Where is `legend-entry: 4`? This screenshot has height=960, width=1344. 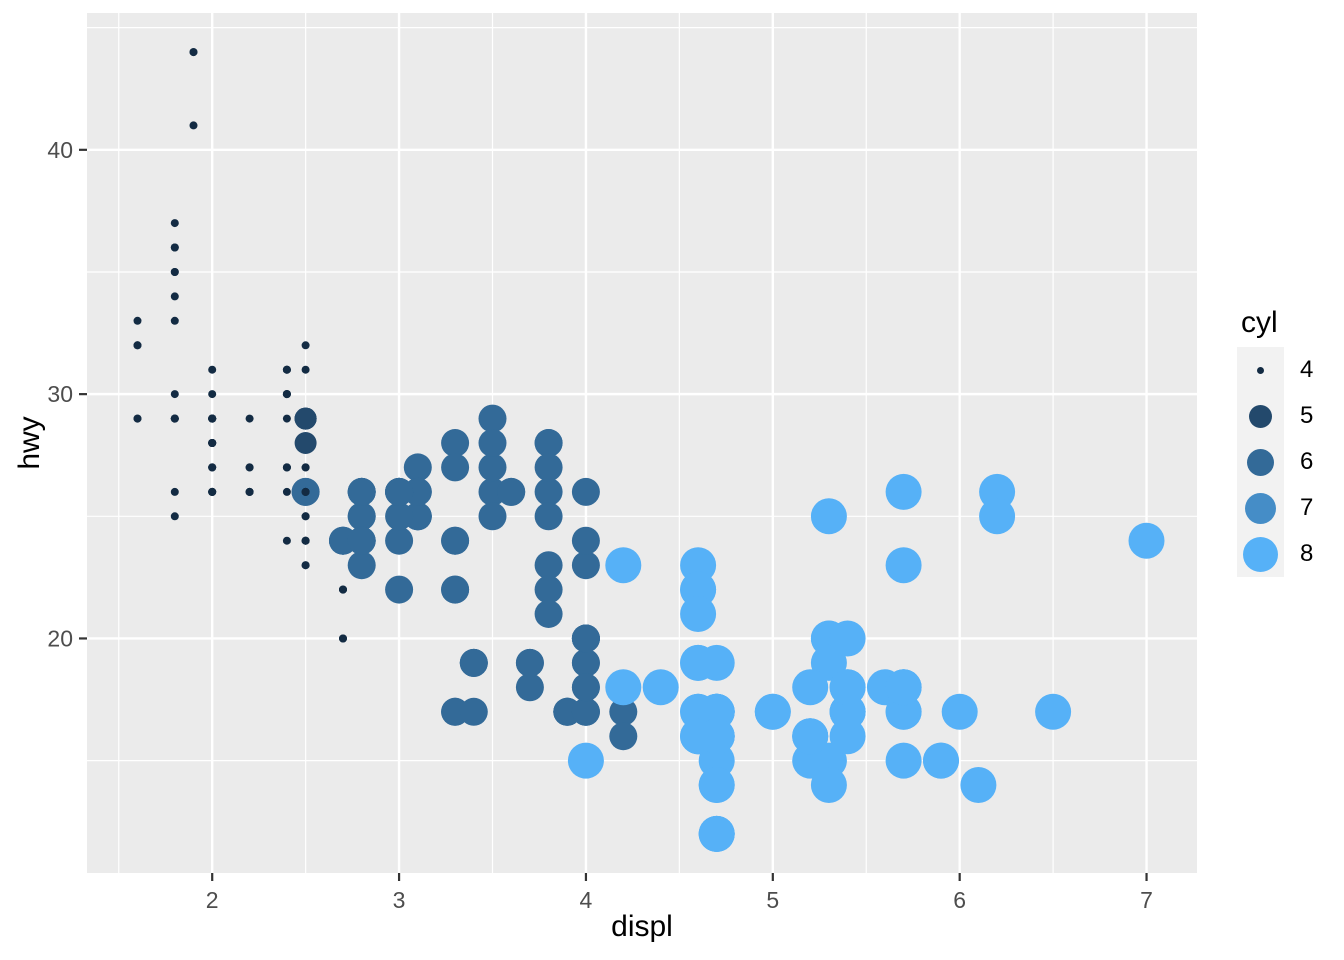 legend-entry: 4 is located at coordinates (1275, 370).